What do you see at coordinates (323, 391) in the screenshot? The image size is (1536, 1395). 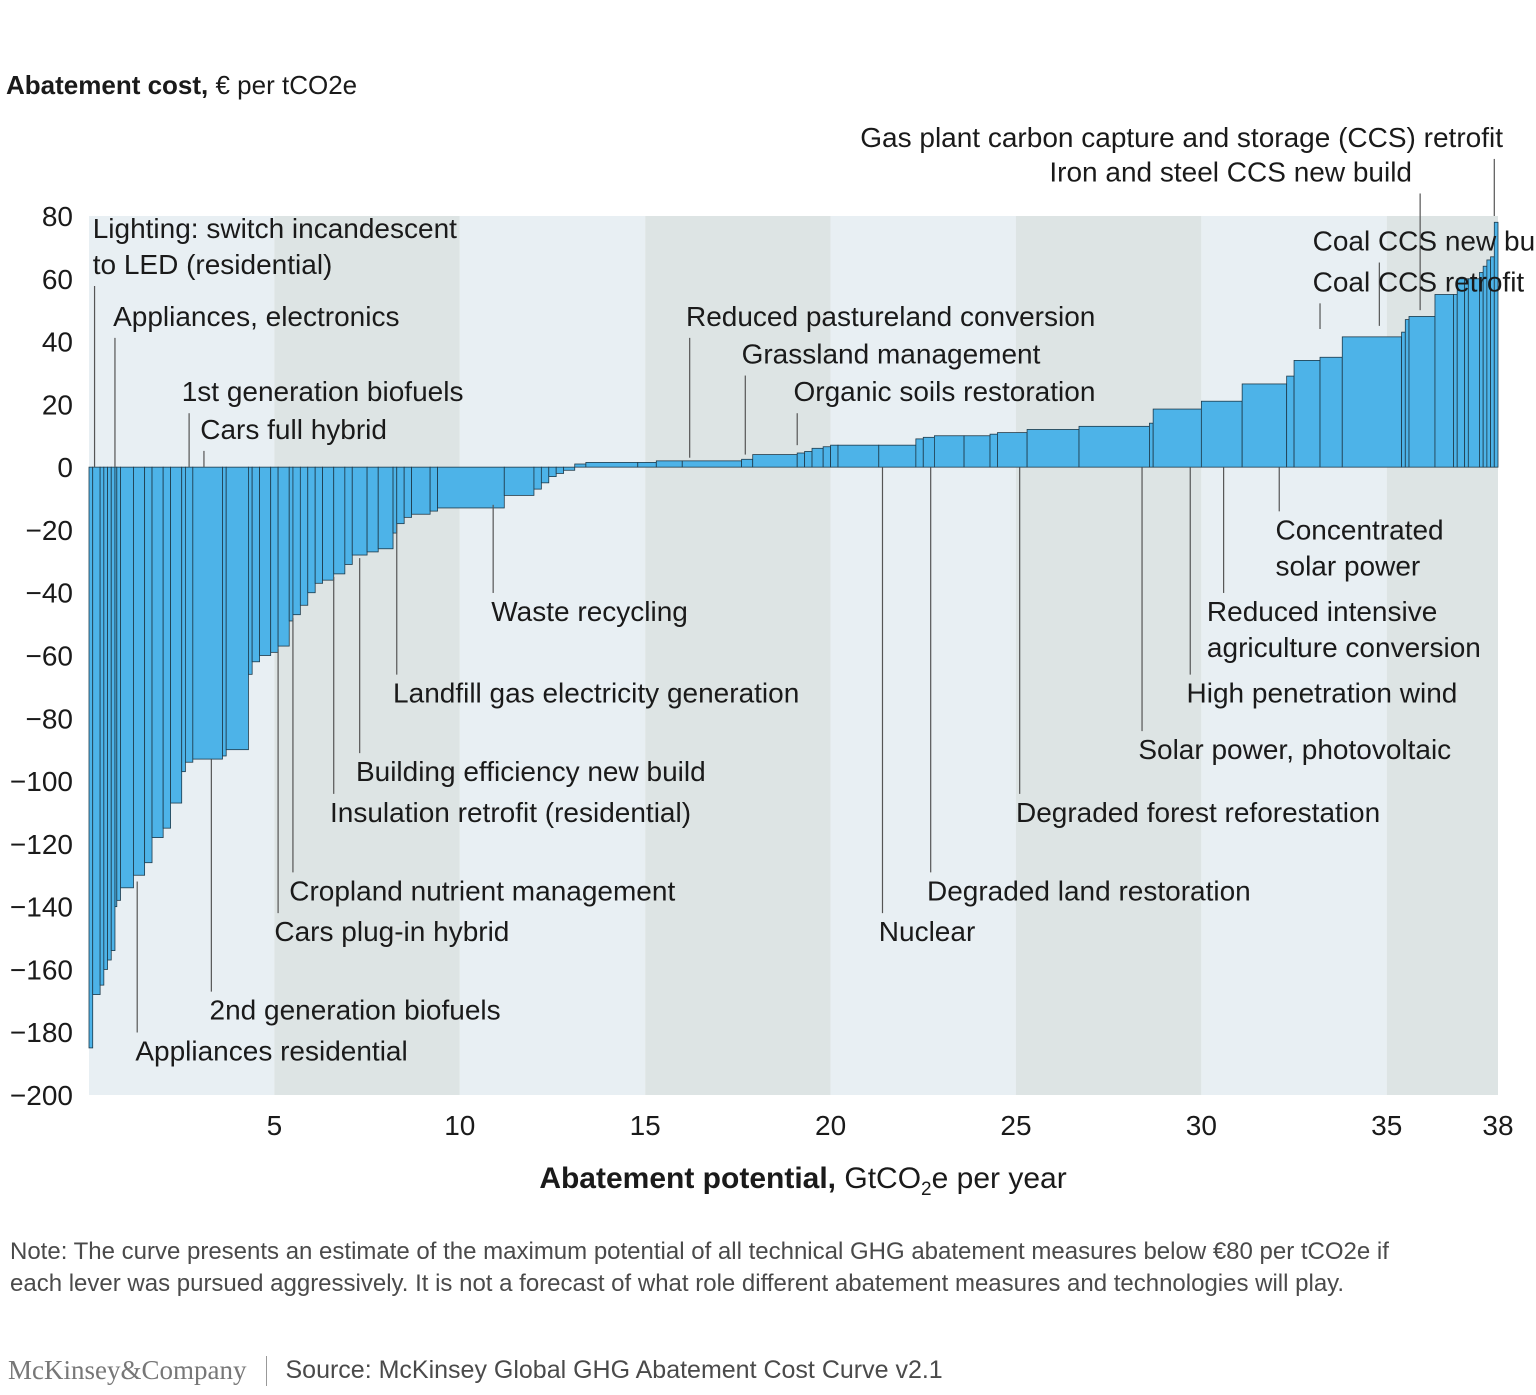 I see `annotation-label: 1st generation biofuels` at bounding box center [323, 391].